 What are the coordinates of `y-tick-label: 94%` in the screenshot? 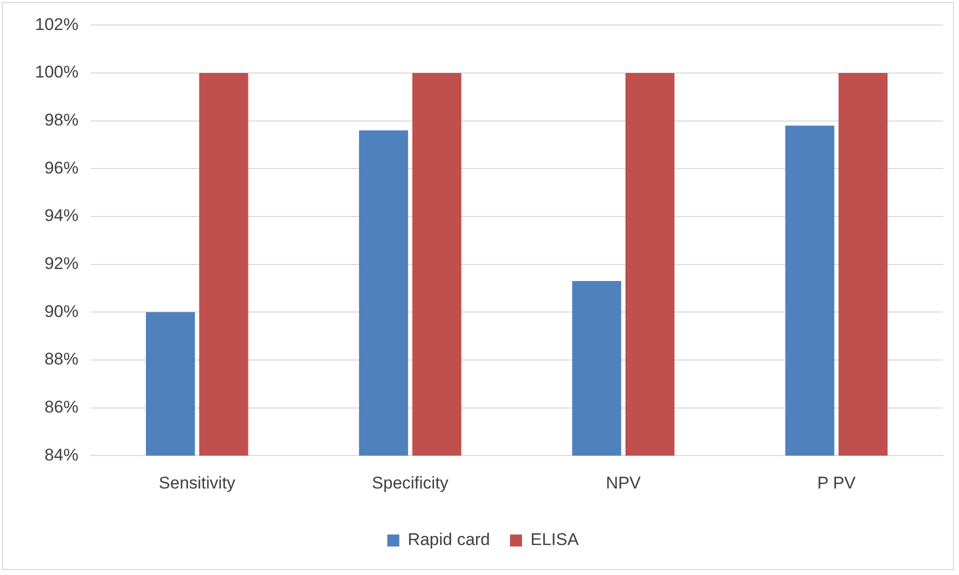 It's located at (61, 216).